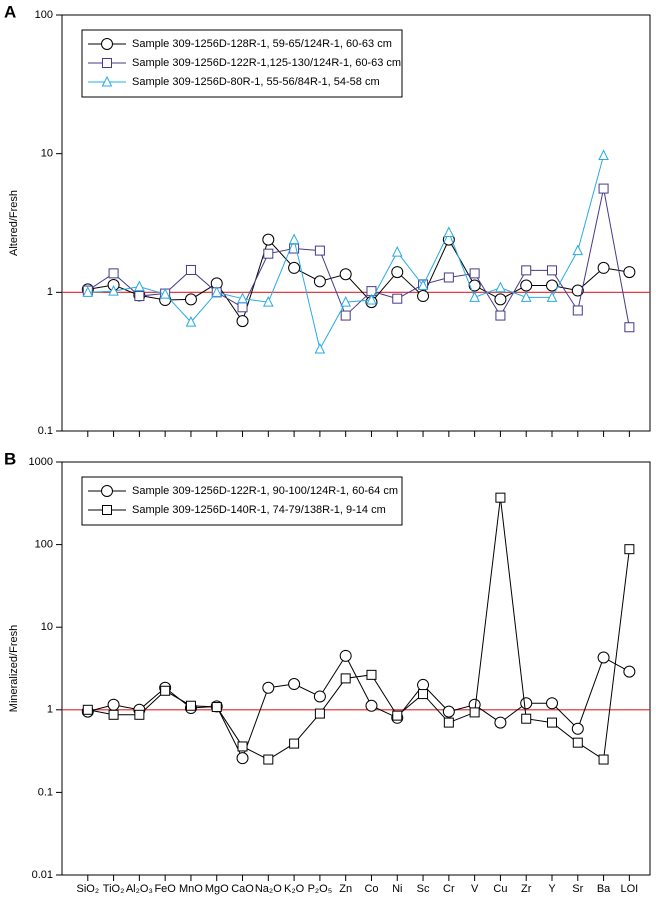  What do you see at coordinates (50, 292) in the screenshot?
I see `y-tick-label: 1` at bounding box center [50, 292].